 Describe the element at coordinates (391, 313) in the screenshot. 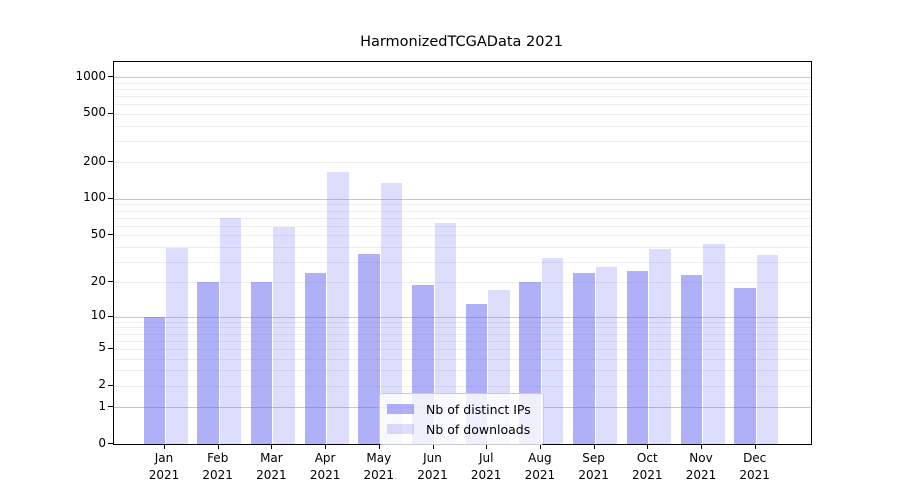

I see `bar-downloads-may` at that location.